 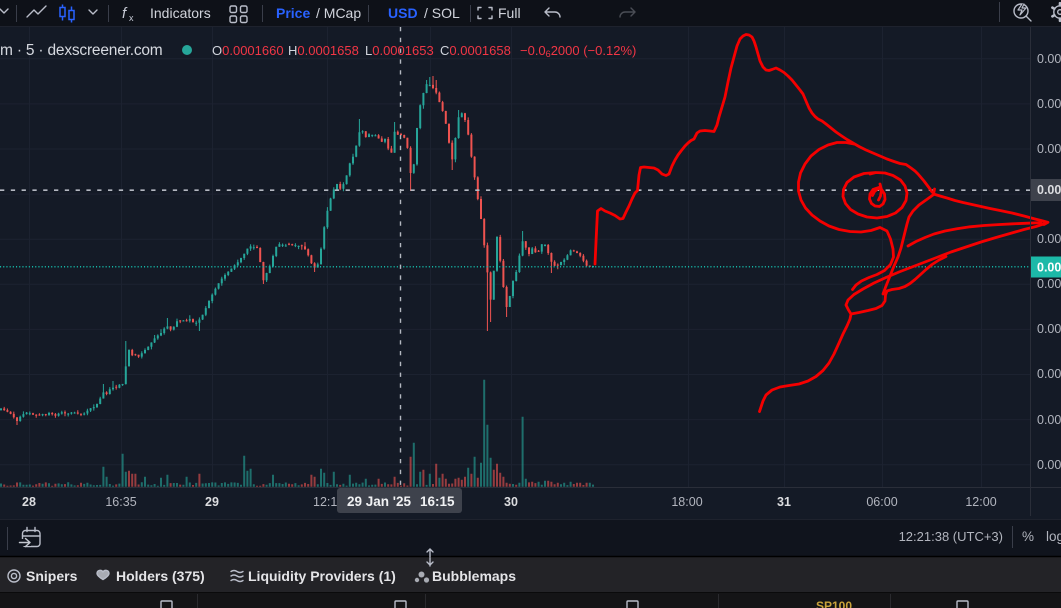 I want to click on svg-text: Full, so click(x=509, y=13).